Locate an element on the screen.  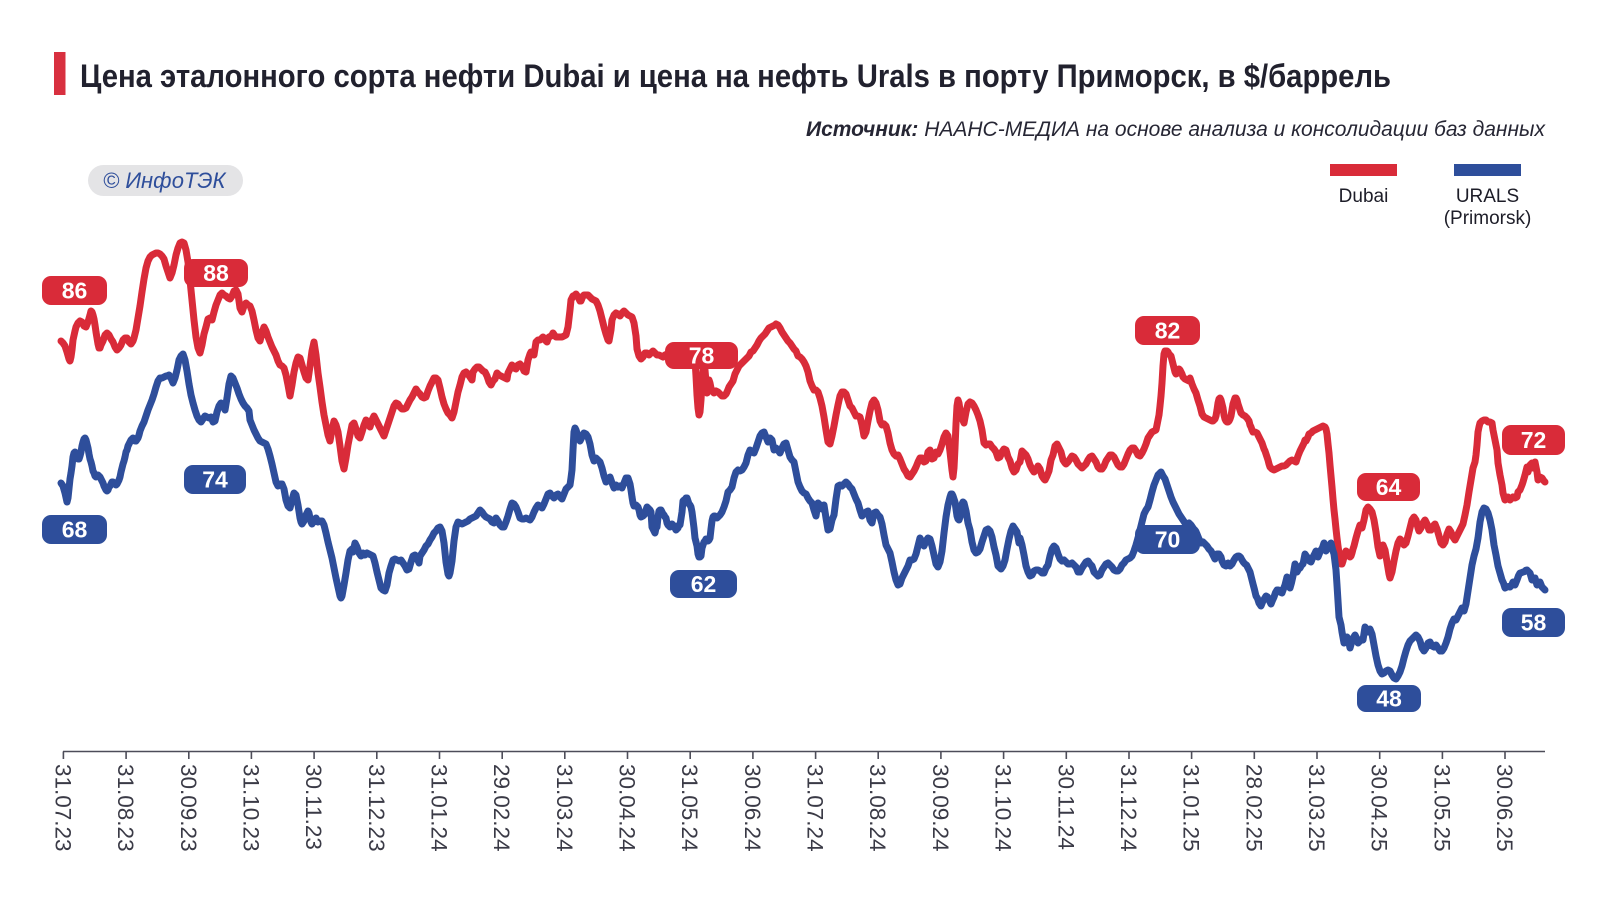
svg-text: 30.06.25 is located at coordinates (1504, 808).